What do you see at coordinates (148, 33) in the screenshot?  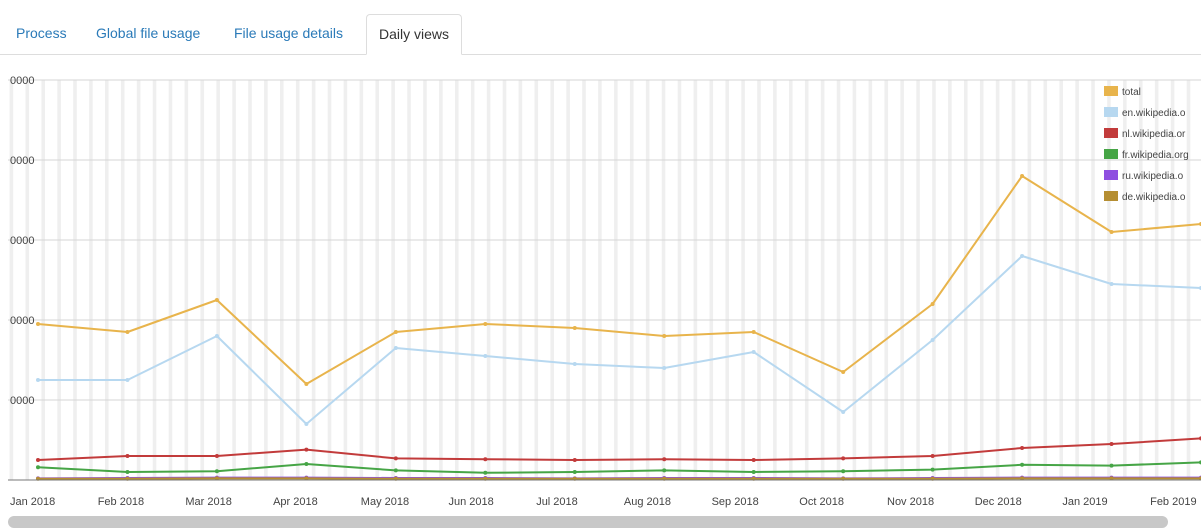 I see `tab-global-file-usage: Global file usage` at bounding box center [148, 33].